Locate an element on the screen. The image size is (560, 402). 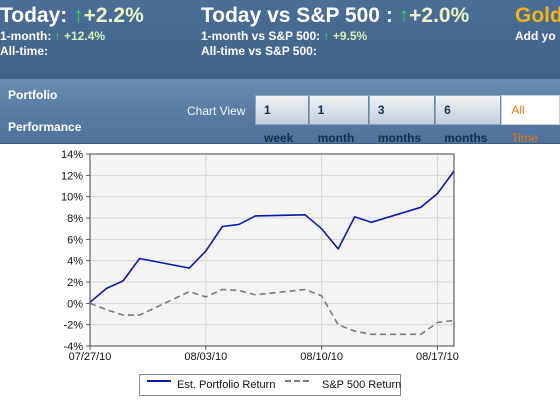
legend-label-sp500: S&P 500 Return is located at coordinates (362, 385).